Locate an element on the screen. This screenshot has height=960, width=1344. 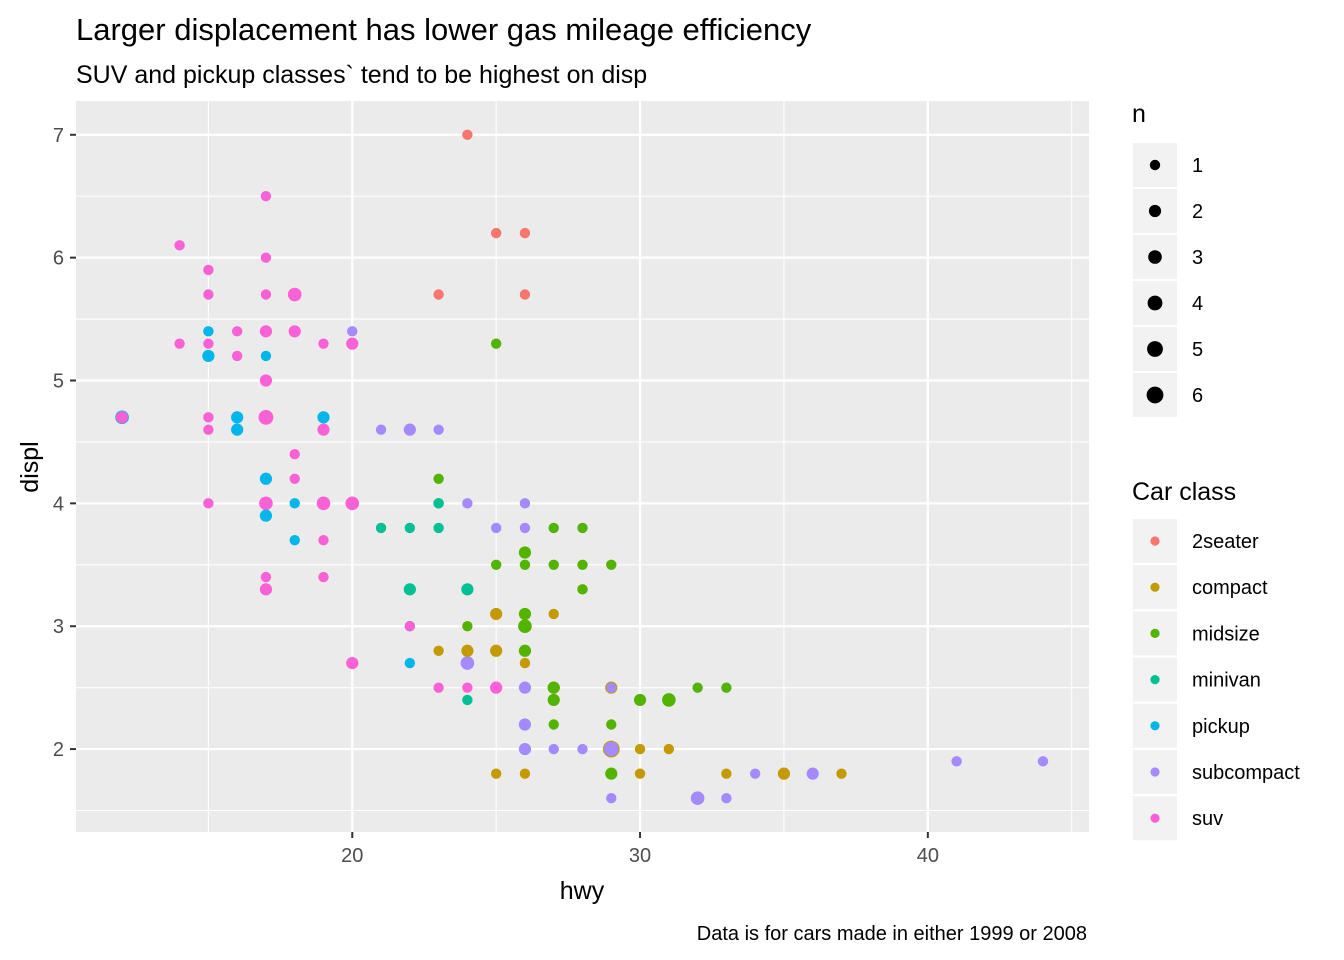
y-axis-title: displ is located at coordinates (30, 466).